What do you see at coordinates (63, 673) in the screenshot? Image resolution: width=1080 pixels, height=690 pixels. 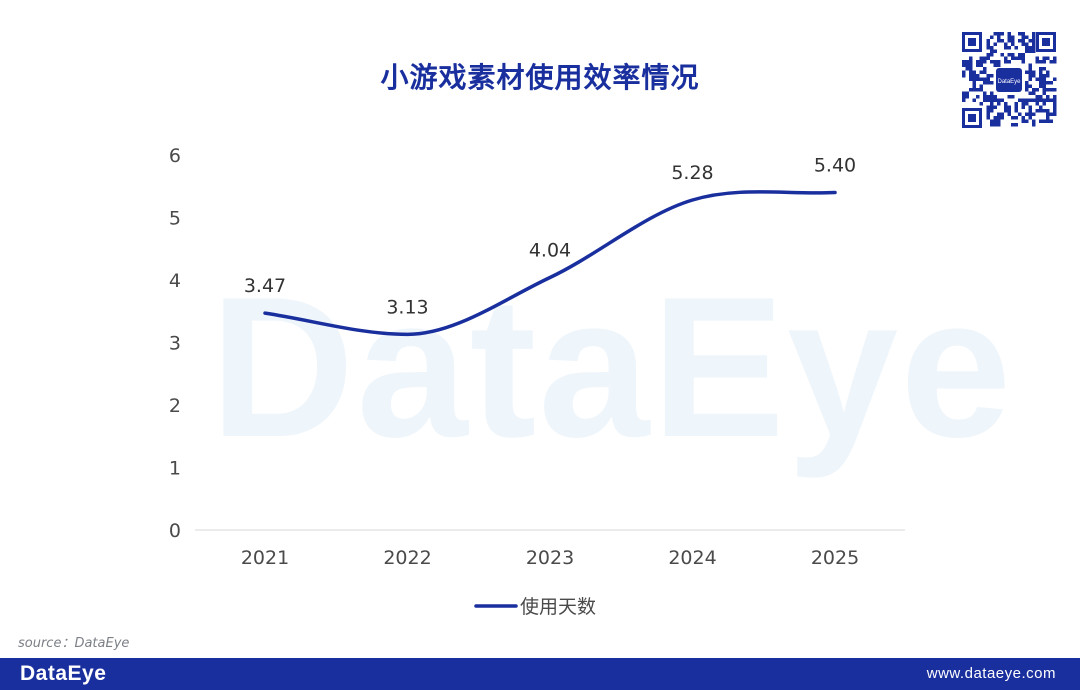 I see `footer-brand-logo: DataEye` at bounding box center [63, 673].